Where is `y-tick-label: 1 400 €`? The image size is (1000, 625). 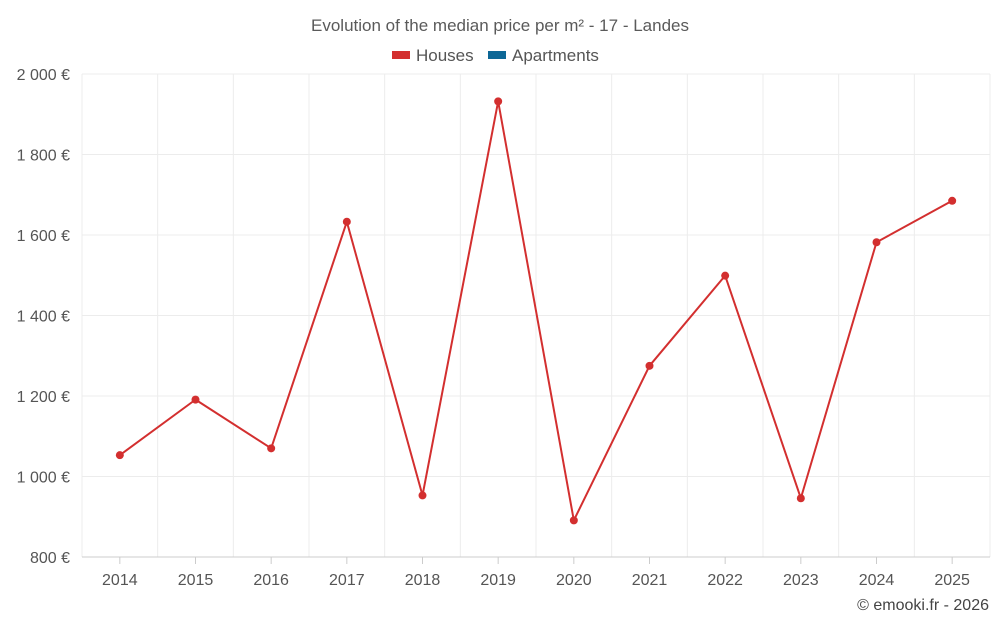
y-tick-label: 1 400 € is located at coordinates (43, 317).